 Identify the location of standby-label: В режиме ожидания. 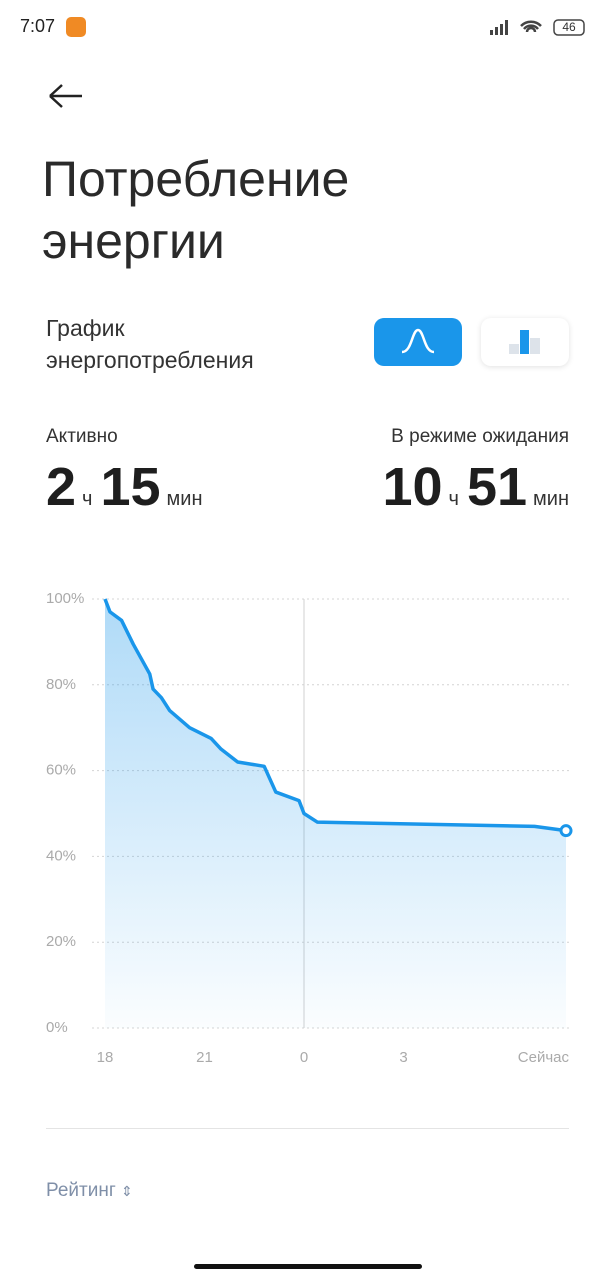
(480, 436).